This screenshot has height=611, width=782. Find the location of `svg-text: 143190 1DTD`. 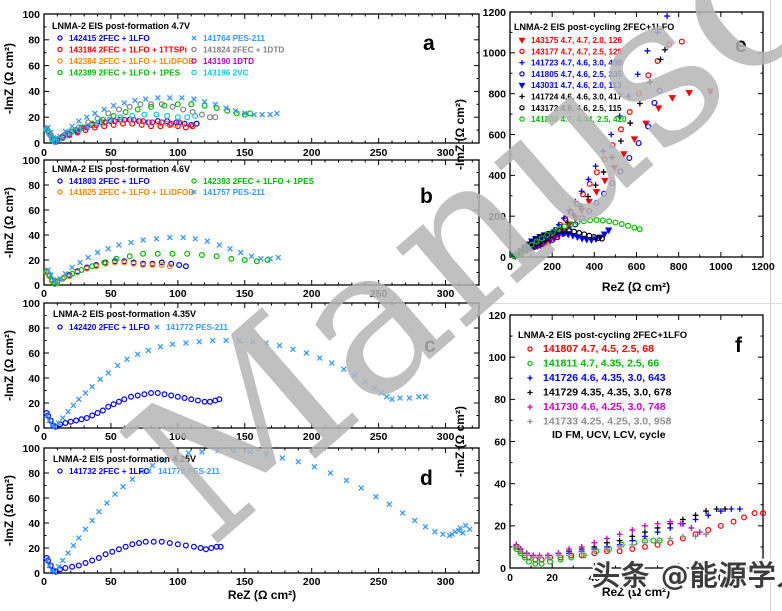

svg-text: 143190 1DTD is located at coordinates (228, 61).